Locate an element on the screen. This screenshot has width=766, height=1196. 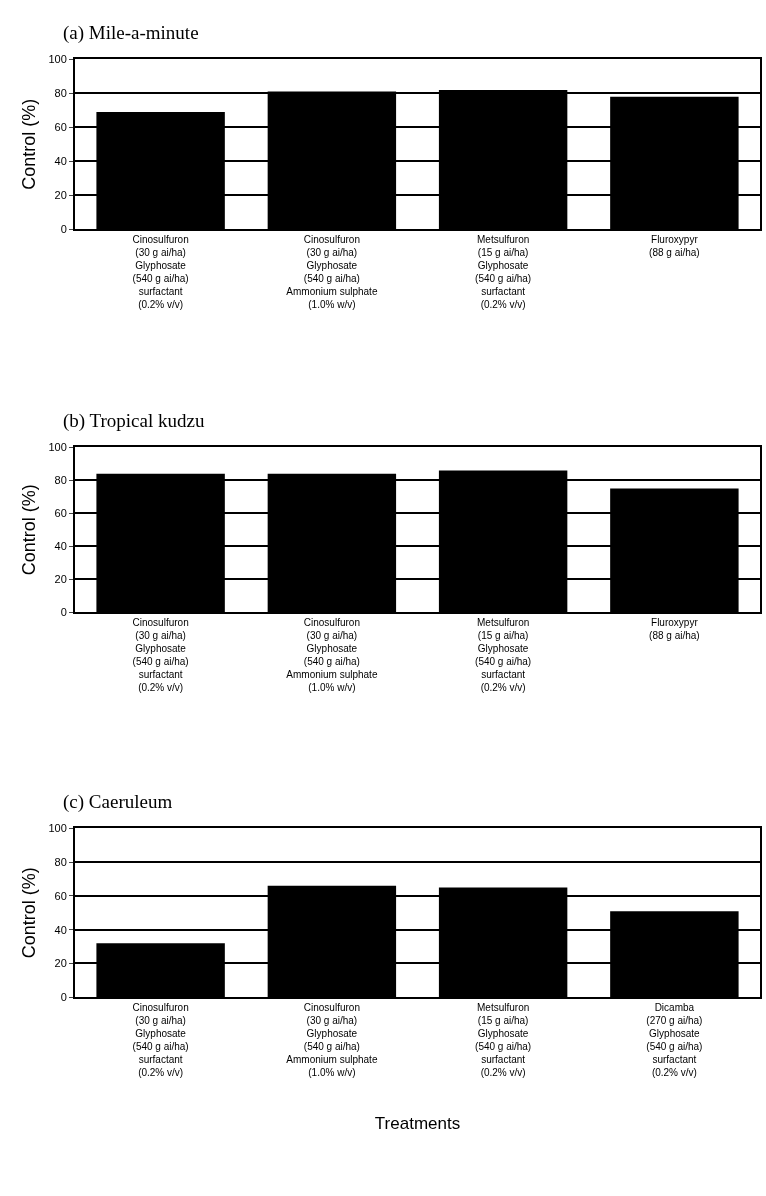
chart-title: (a) Mile-a-minute is located at coordinates (131, 33).